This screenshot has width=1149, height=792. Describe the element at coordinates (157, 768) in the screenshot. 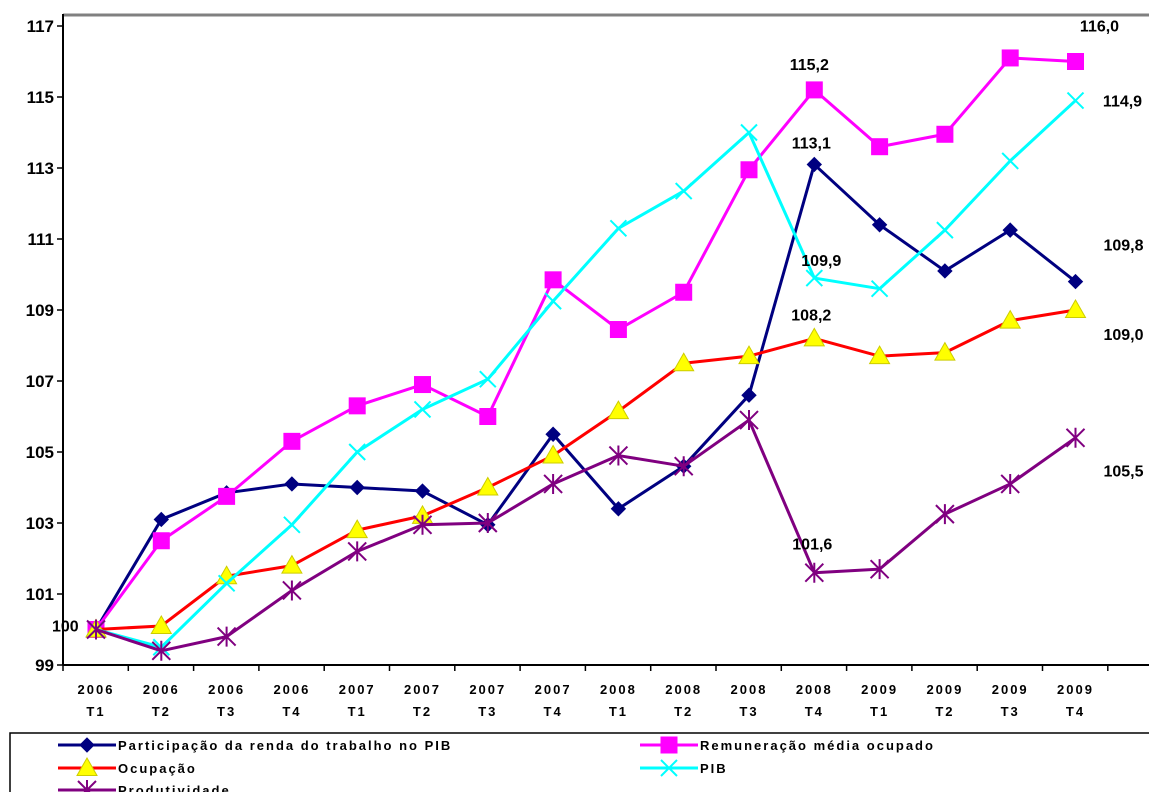

I see `legend-label: Ocupação` at that location.